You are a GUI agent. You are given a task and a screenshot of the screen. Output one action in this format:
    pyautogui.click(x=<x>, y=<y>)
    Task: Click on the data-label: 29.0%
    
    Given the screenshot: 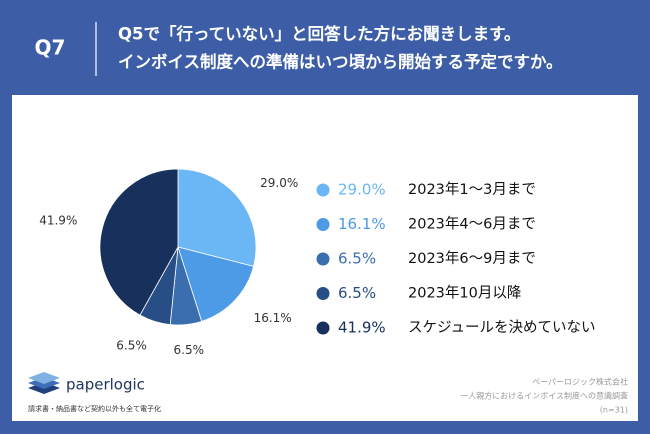 What is the action you would take?
    pyautogui.click(x=279, y=183)
    